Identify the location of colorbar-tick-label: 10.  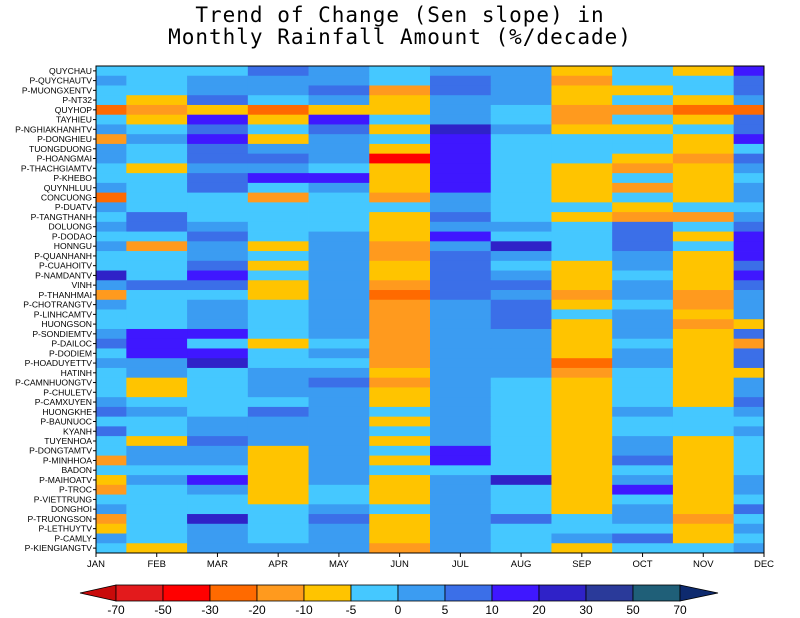
(492, 610).